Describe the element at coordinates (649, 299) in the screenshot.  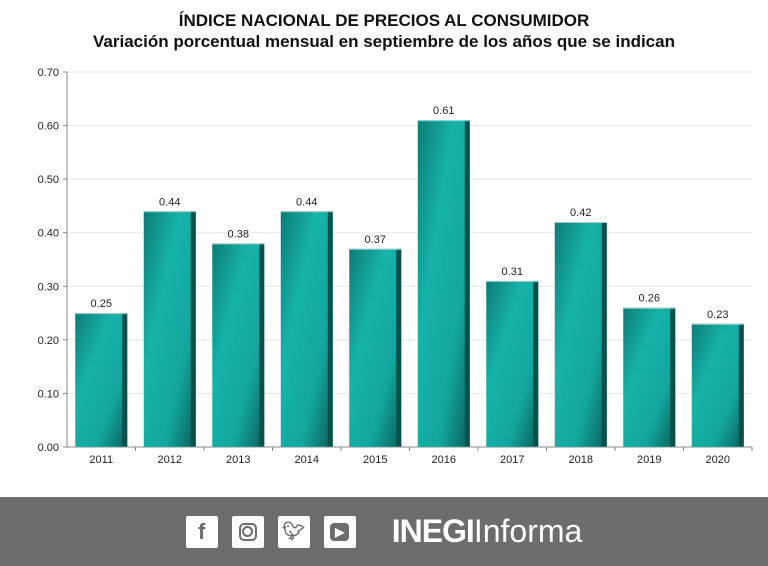
I see `data-label: 0.26` at that location.